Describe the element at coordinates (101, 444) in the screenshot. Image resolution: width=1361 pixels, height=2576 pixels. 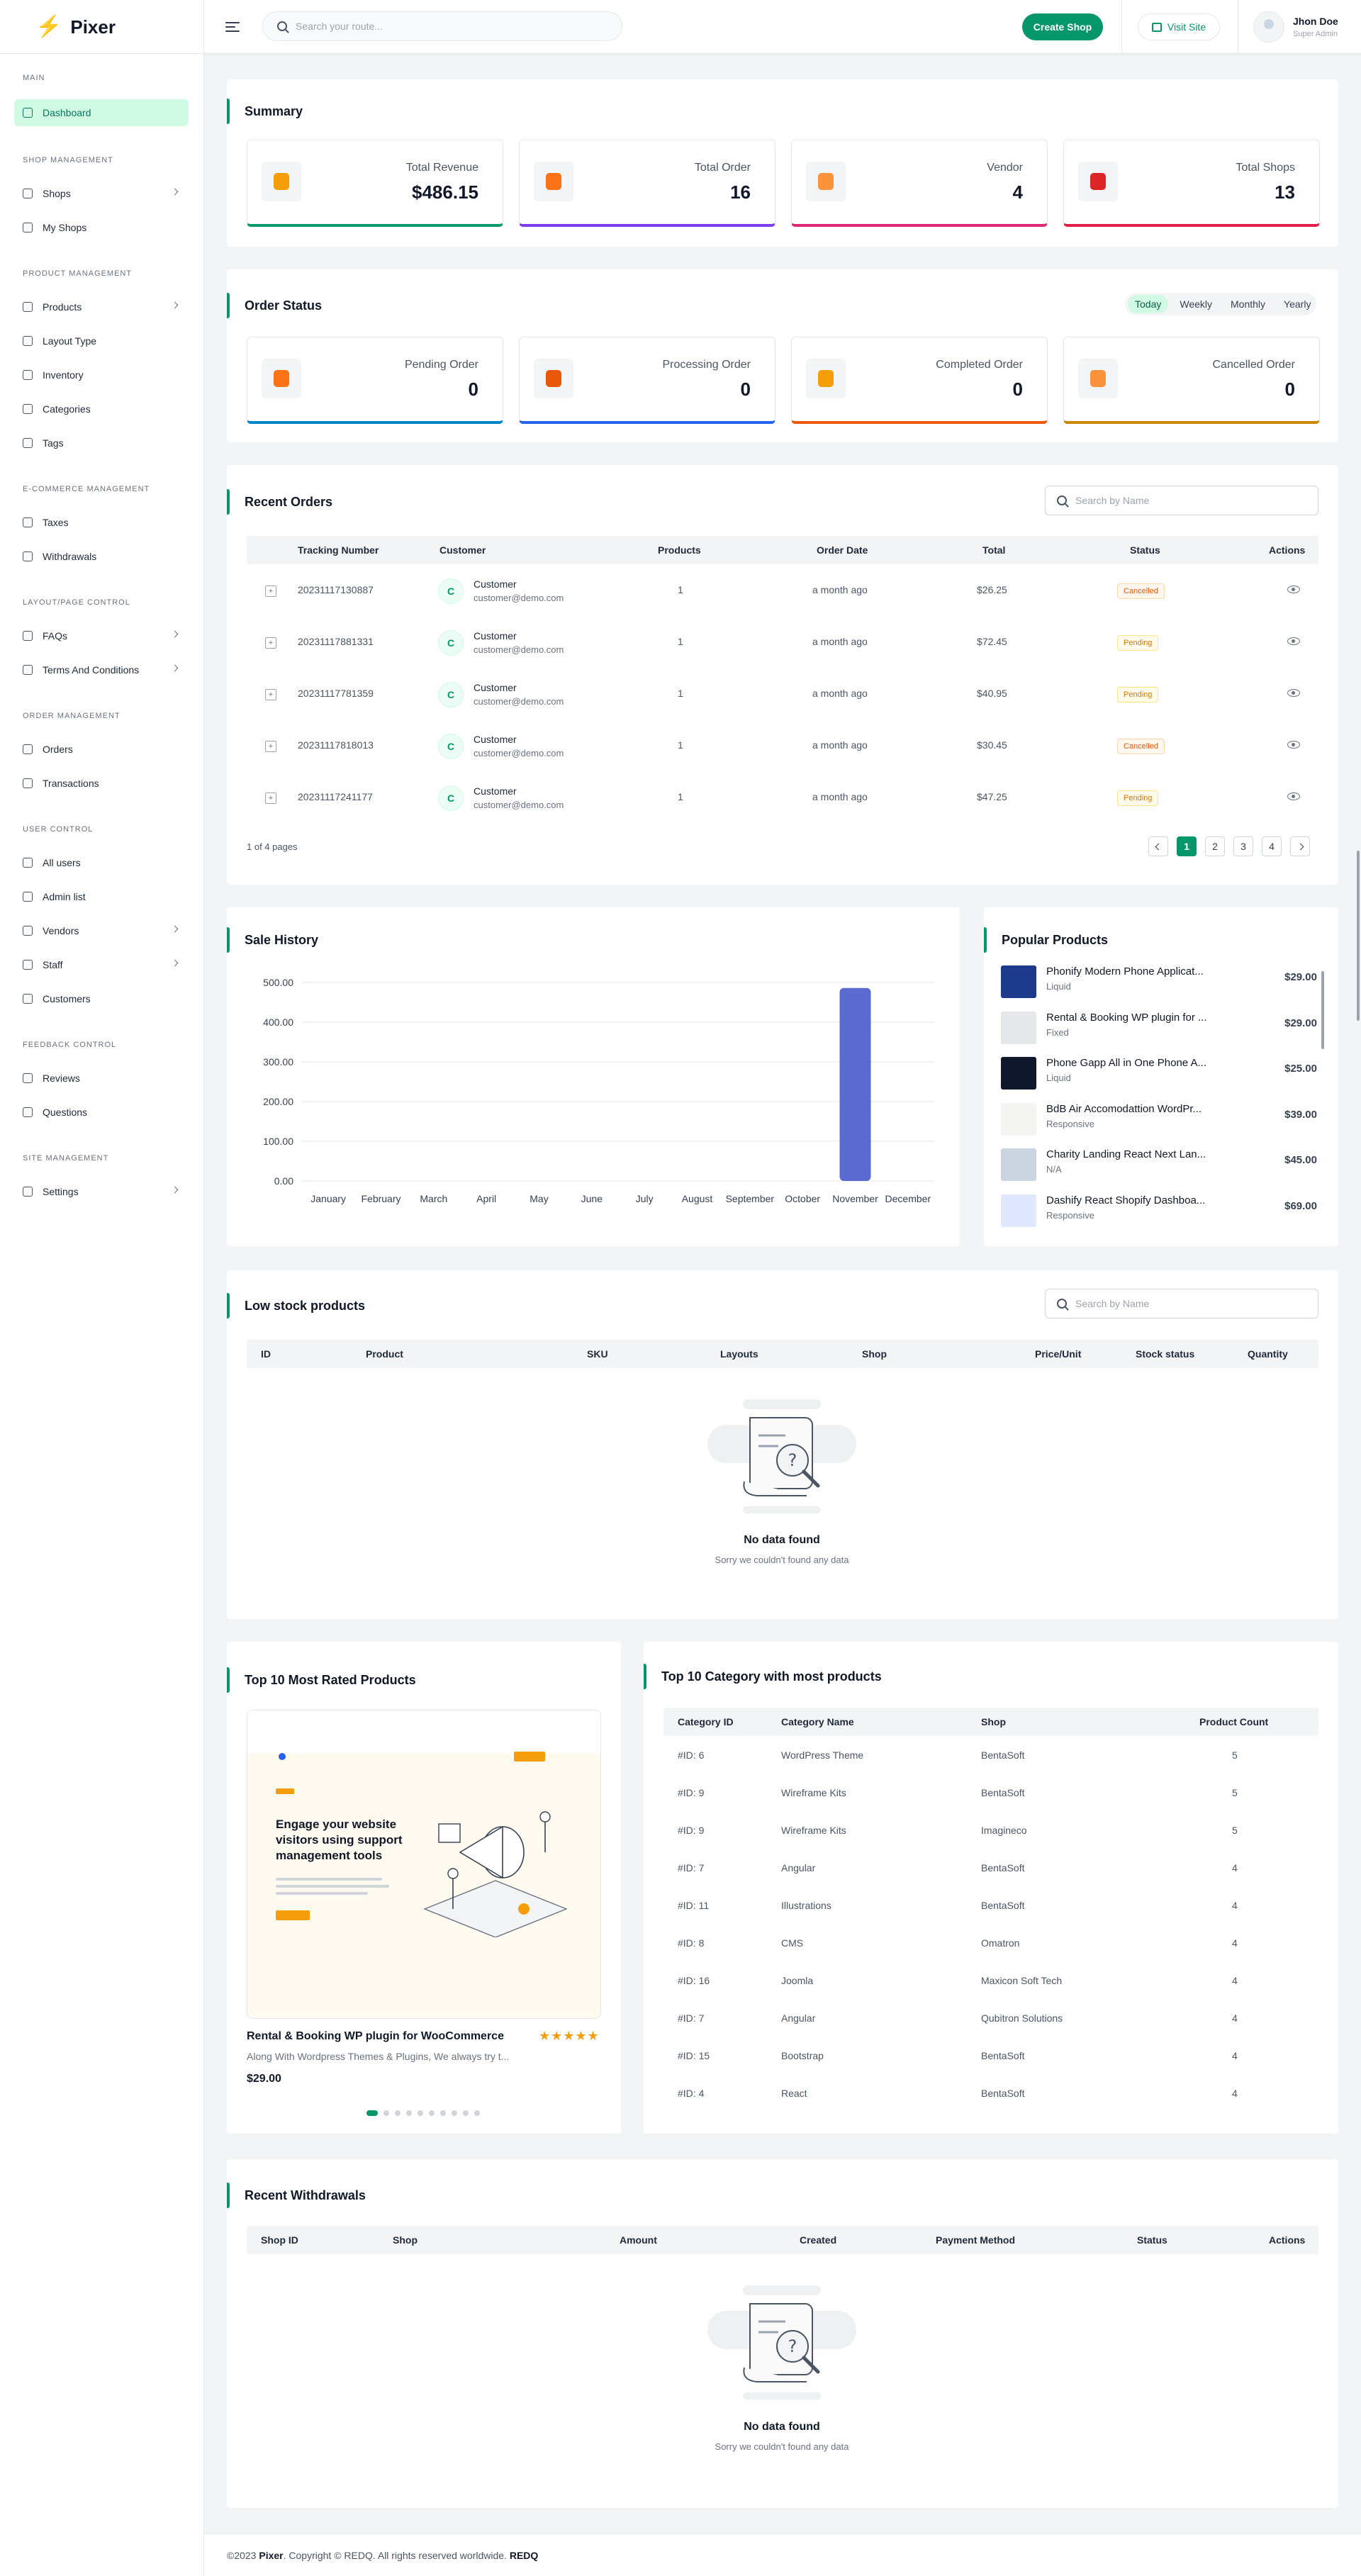
I see `sidebar-item-tags: Tags` at that location.